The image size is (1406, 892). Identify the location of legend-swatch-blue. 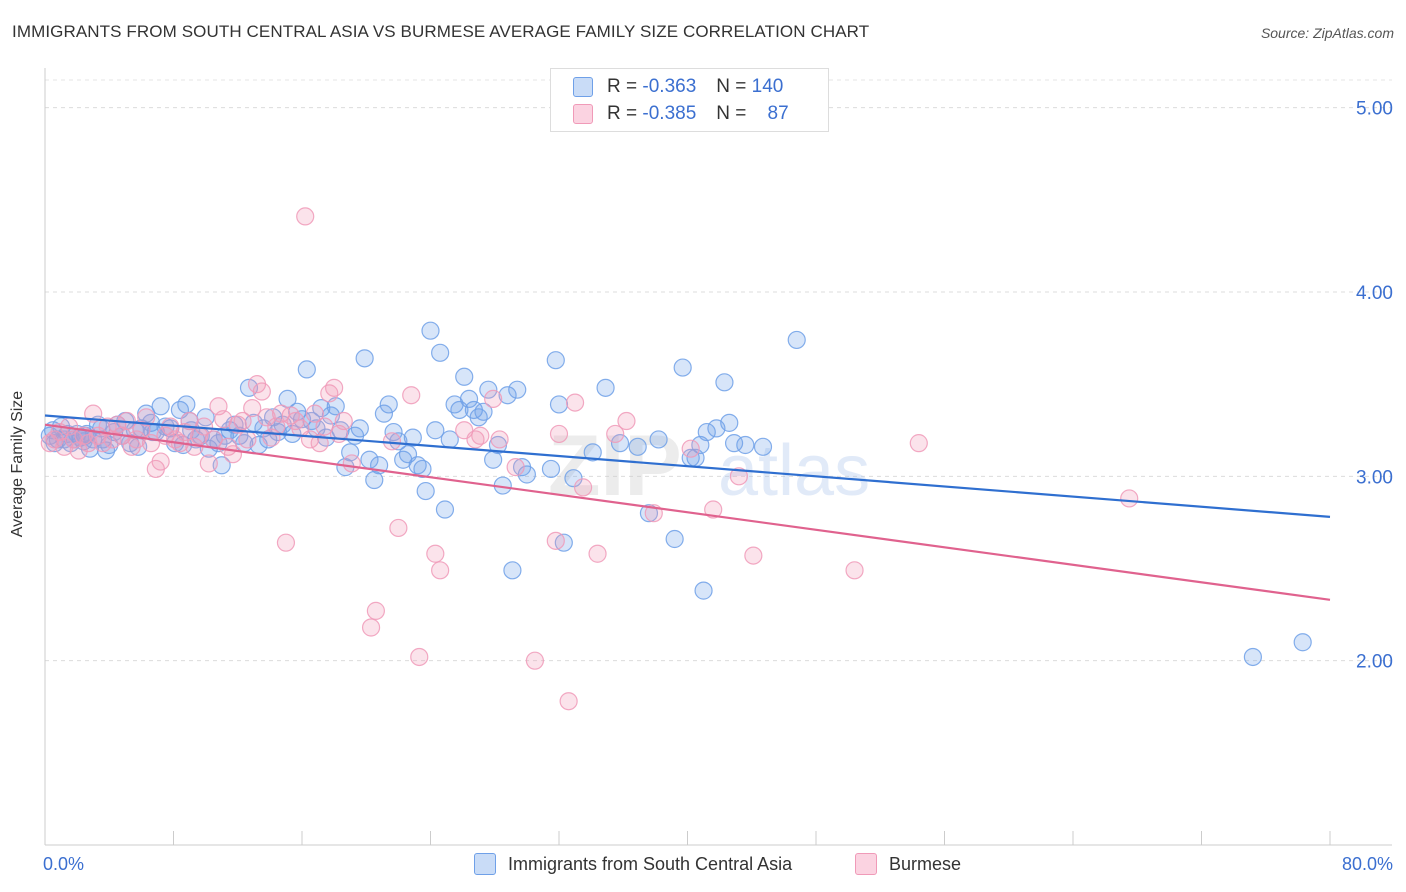
(583, 87).